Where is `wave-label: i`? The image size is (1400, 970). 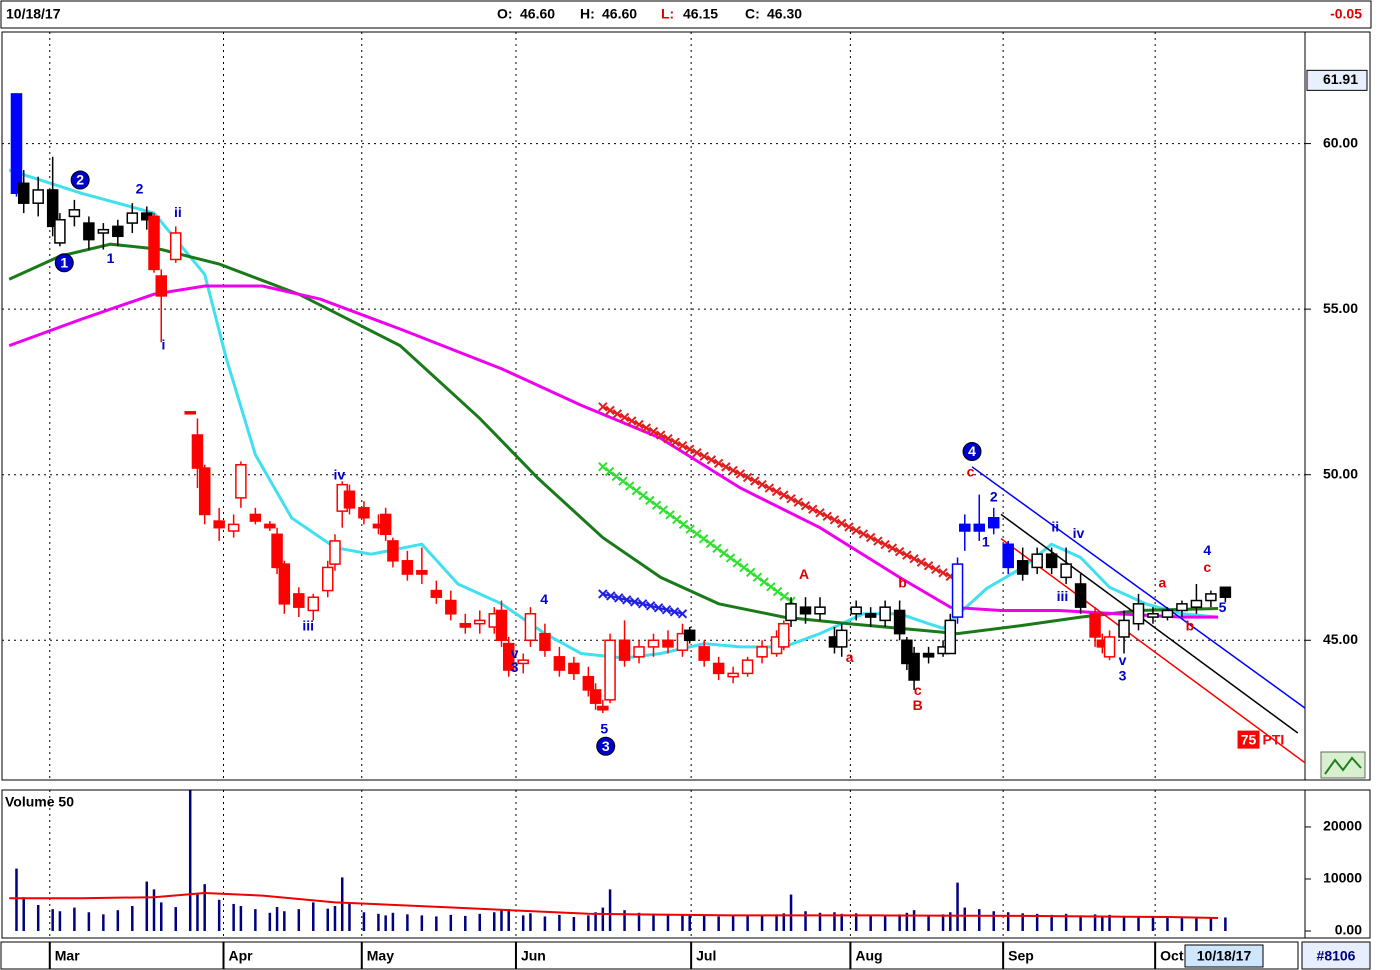
wave-label: i is located at coordinates (163, 344).